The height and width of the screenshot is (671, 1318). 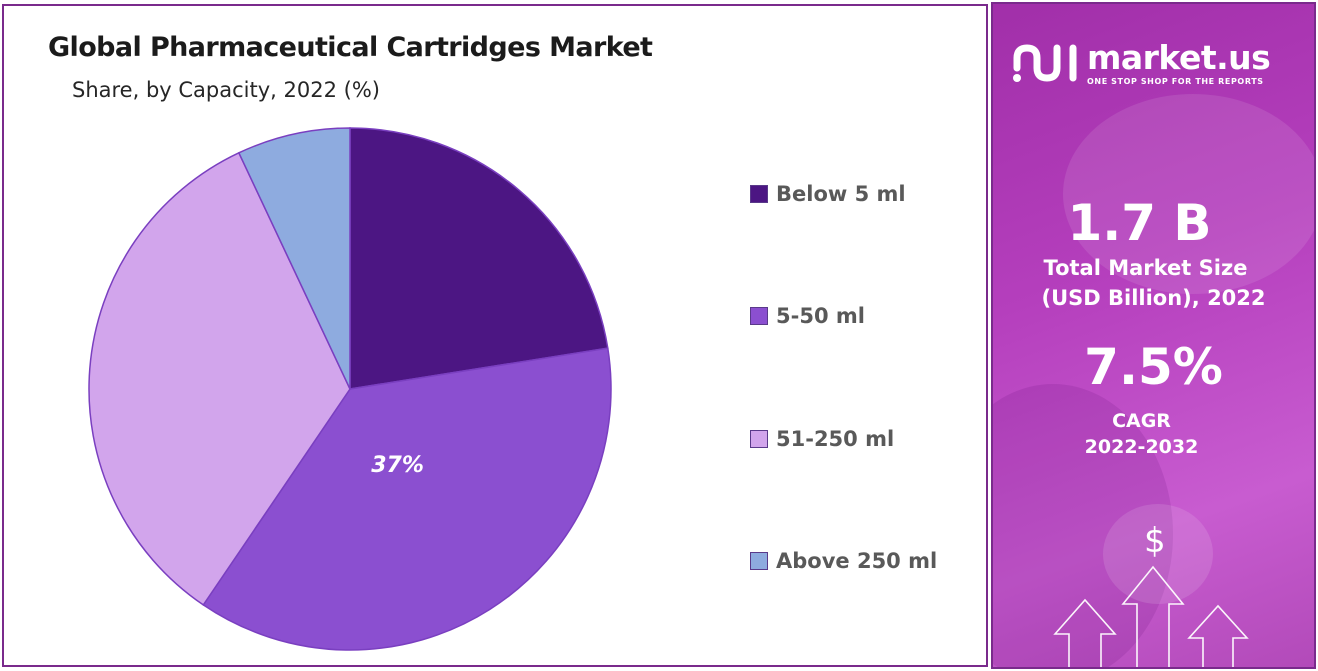 I want to click on market-us-logo-icon, so click(x=1045, y=63).